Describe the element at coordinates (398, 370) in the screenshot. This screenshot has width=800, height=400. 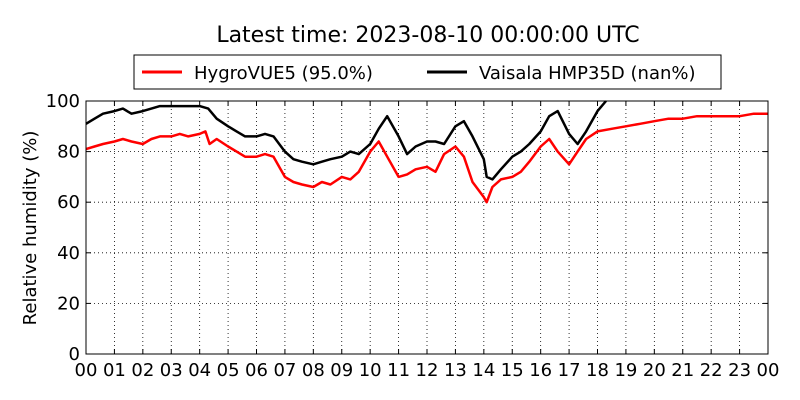
I see `x-tick-label: 11` at that location.